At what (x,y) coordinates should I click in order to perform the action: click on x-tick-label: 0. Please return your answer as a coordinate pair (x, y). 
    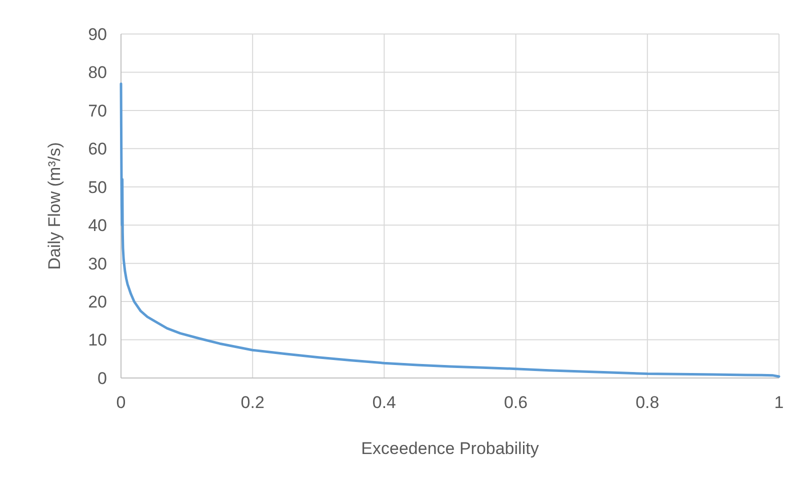
    Looking at the image, I should click on (121, 402).